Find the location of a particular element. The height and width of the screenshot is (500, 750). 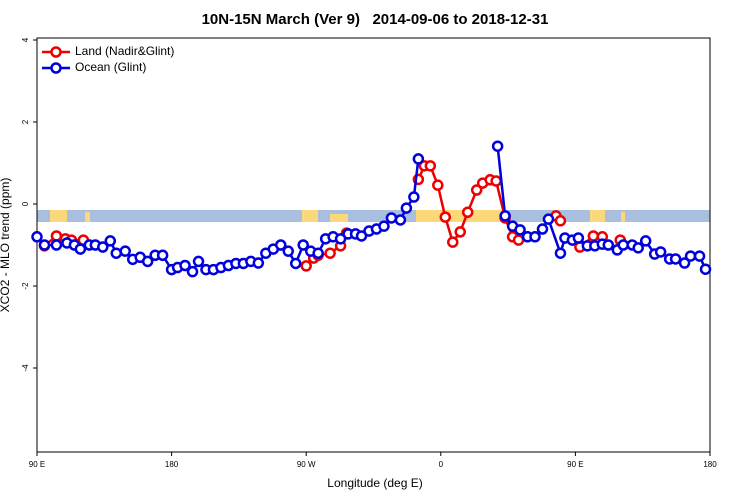

y-tick-label: -4 is located at coordinates (25, 368).